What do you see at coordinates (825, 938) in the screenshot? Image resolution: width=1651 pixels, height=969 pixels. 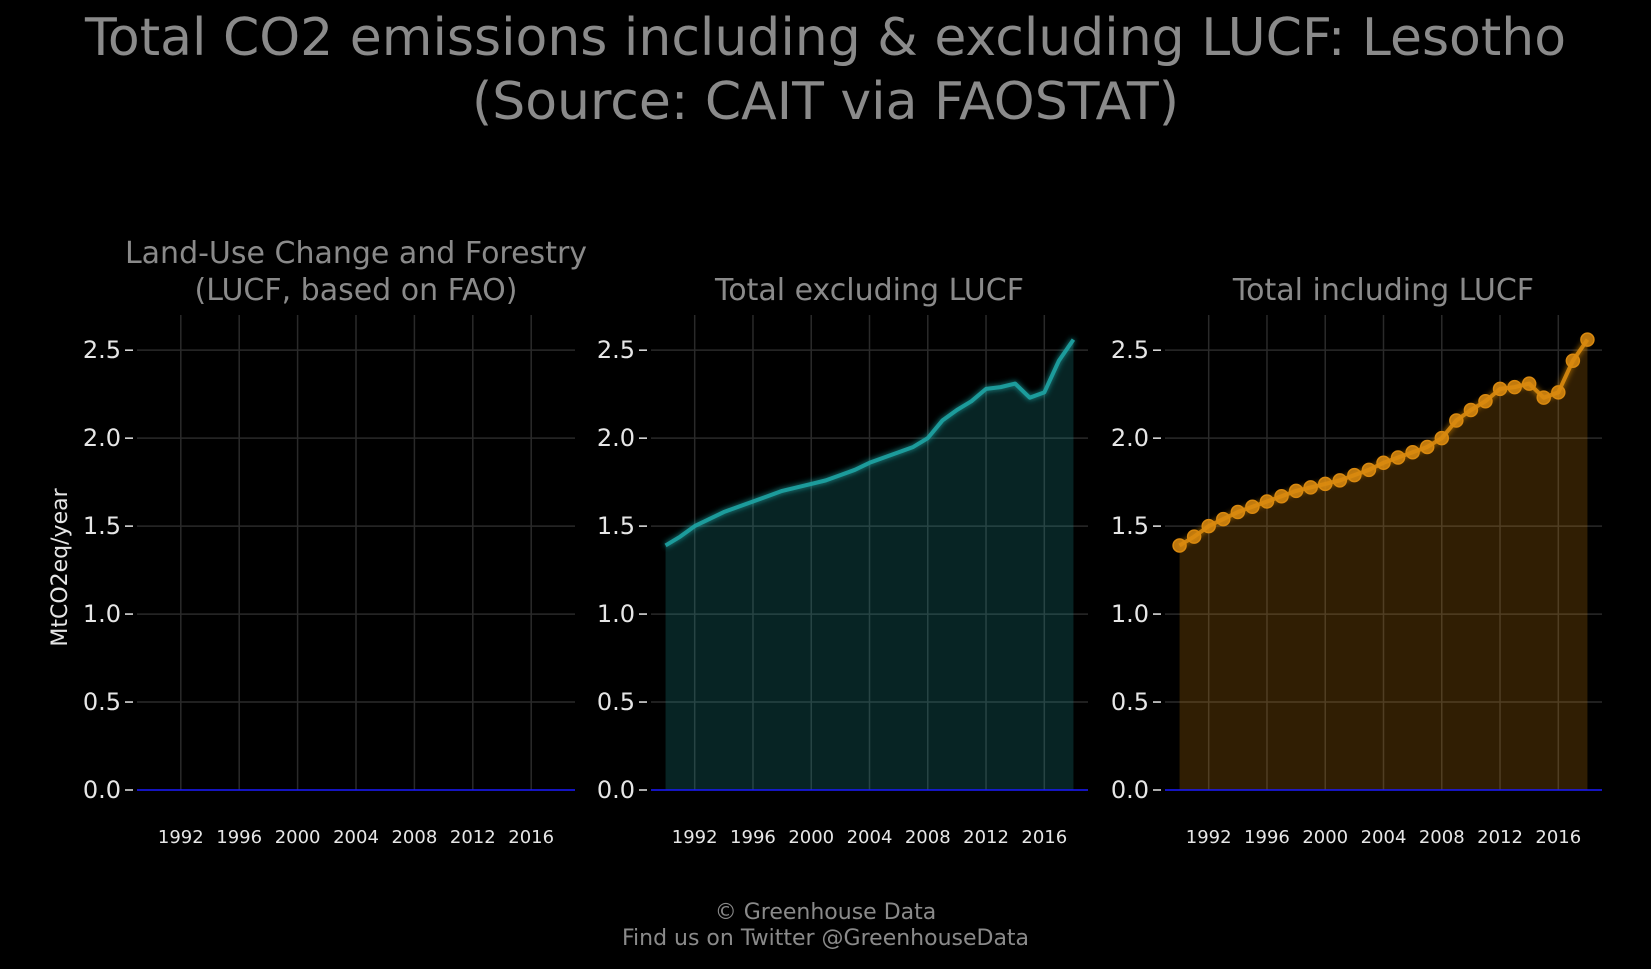 I see `footer-twitter: Find us on Twitter @GreenhouseData` at bounding box center [825, 938].